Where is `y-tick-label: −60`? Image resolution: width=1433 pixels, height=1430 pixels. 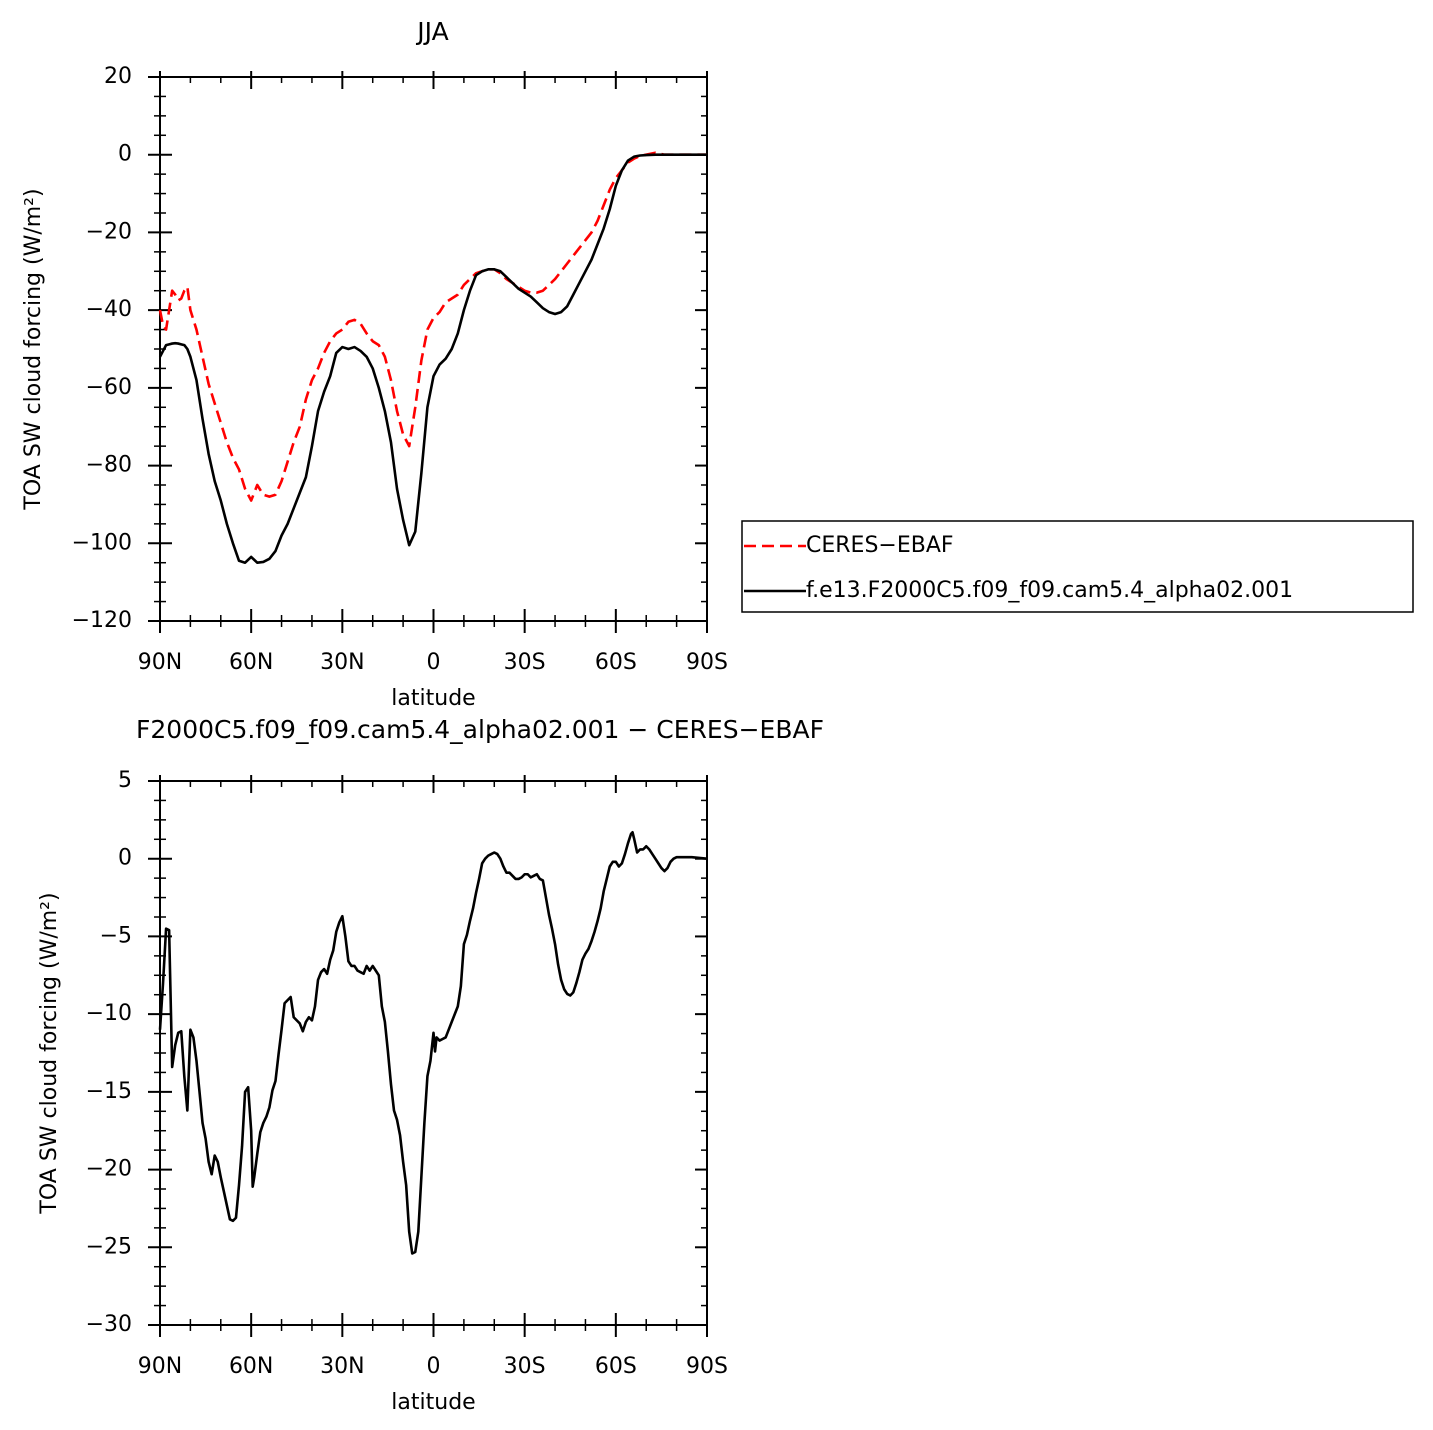
y-tick-label: −60 is located at coordinates (109, 387).